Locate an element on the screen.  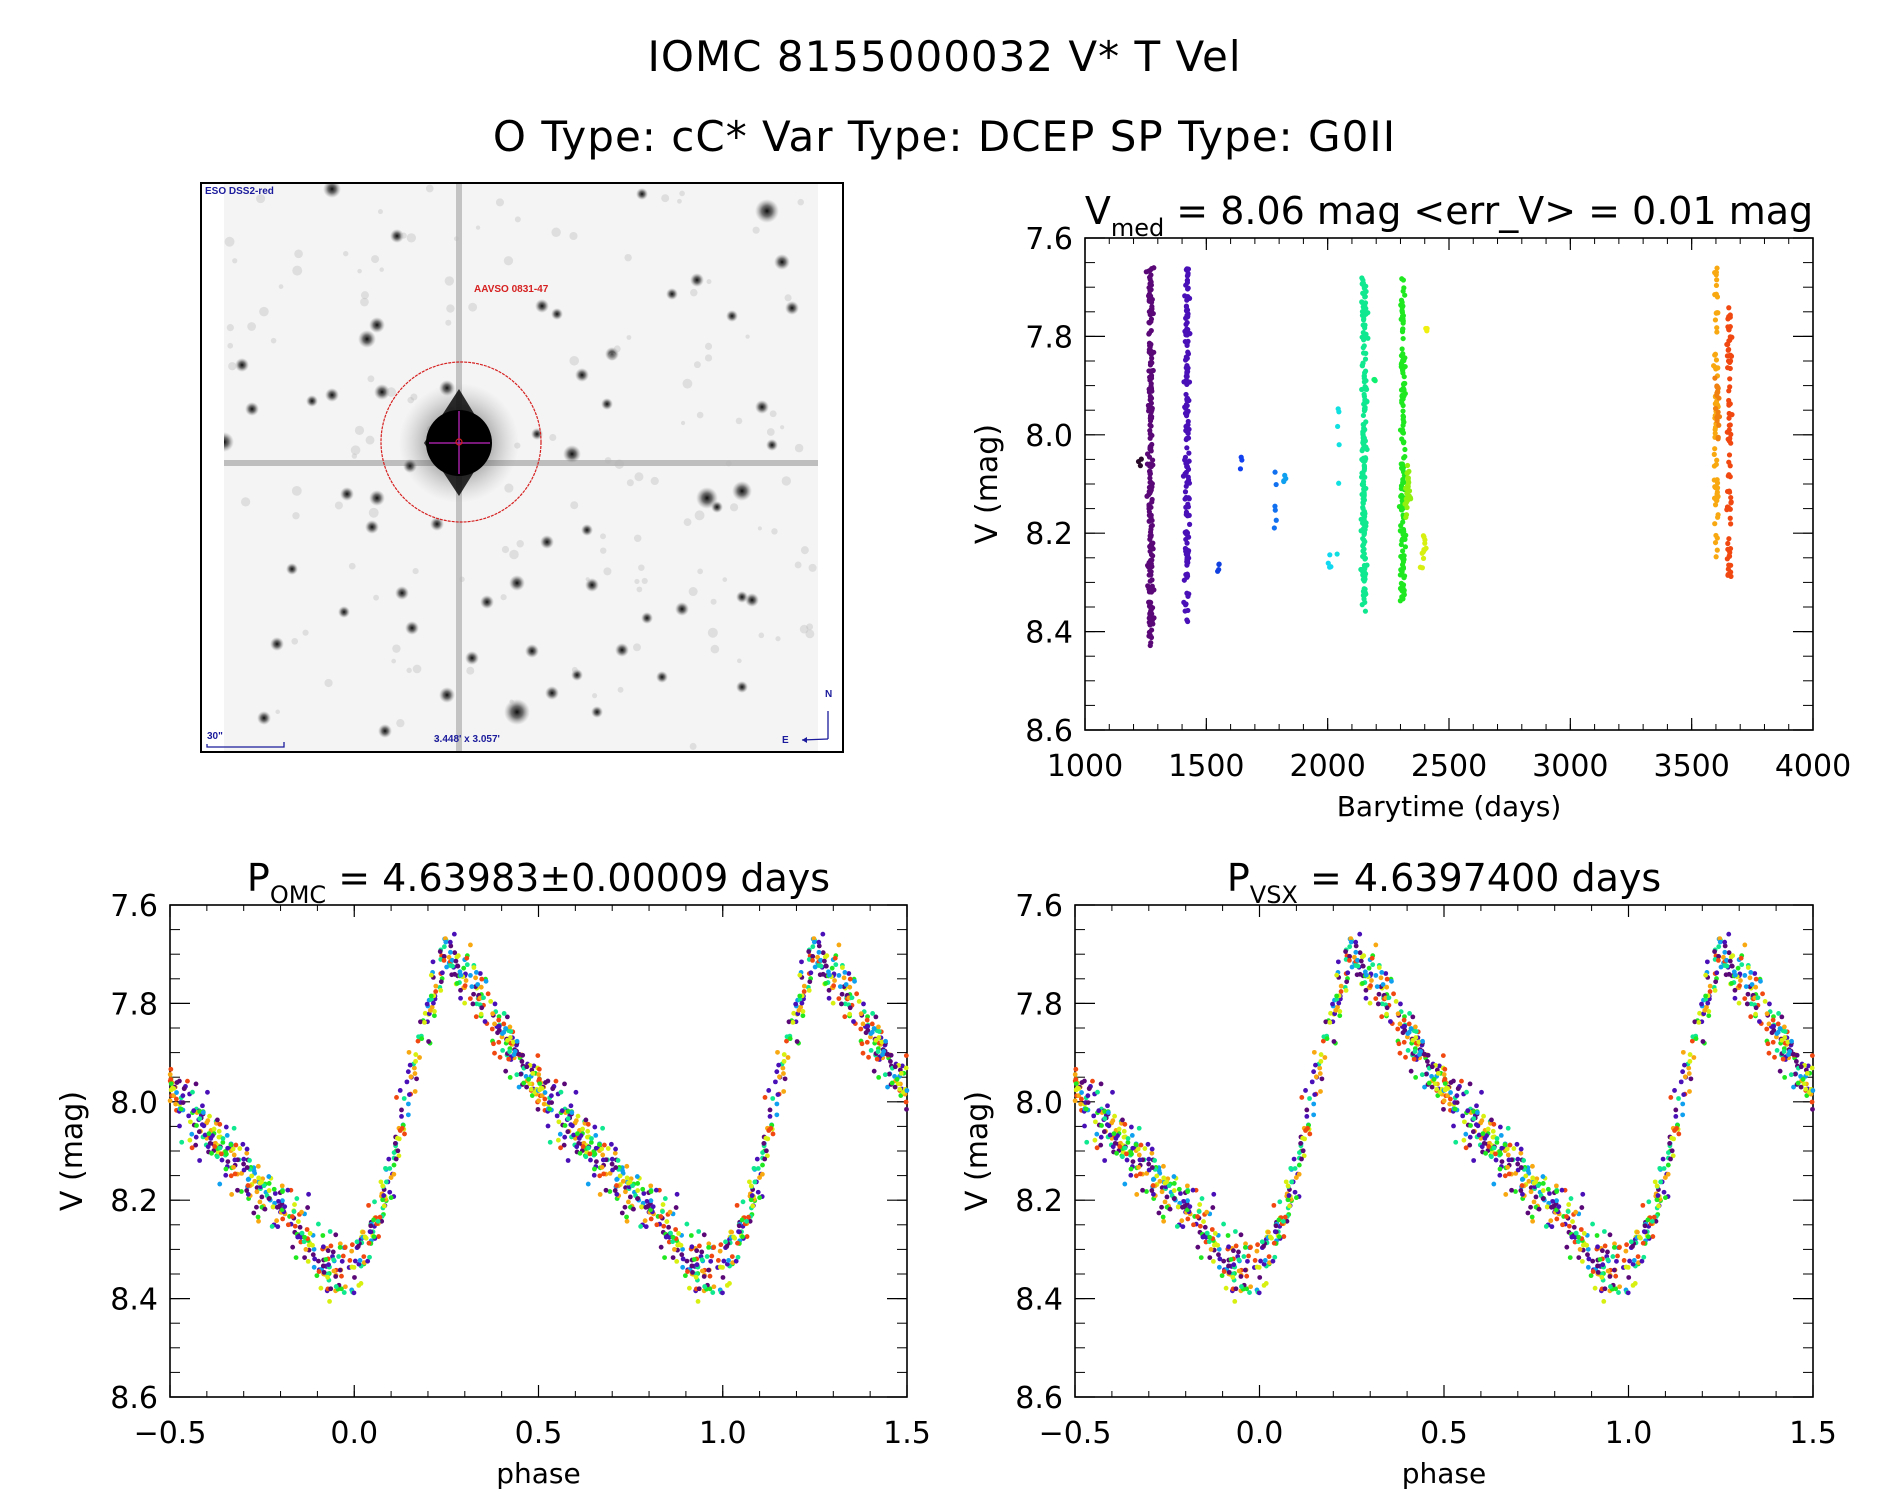
y-tick-label: 8.2 is located at coordinates (1039, 1201).